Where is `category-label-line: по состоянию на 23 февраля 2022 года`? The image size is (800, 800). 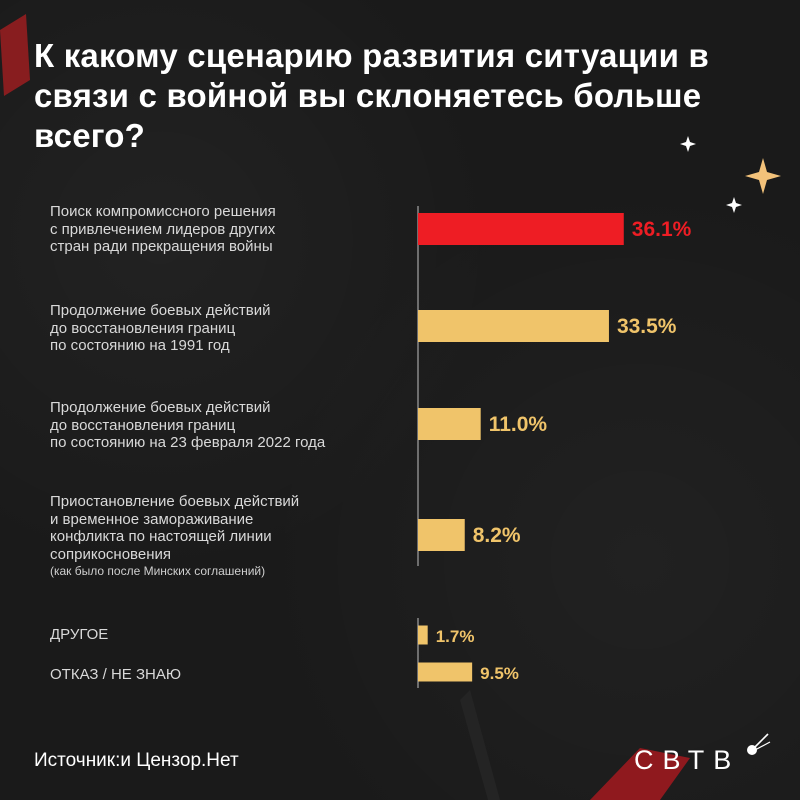 category-label-line: по состоянию на 23 февраля 2022 года is located at coordinates (188, 442).